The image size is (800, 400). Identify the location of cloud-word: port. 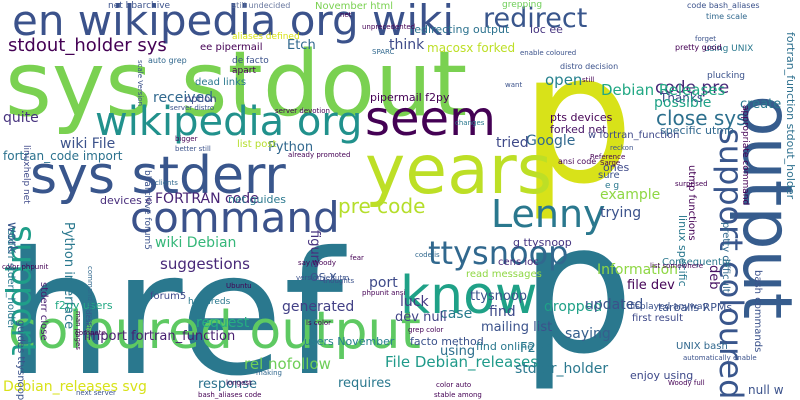
(383, 283).